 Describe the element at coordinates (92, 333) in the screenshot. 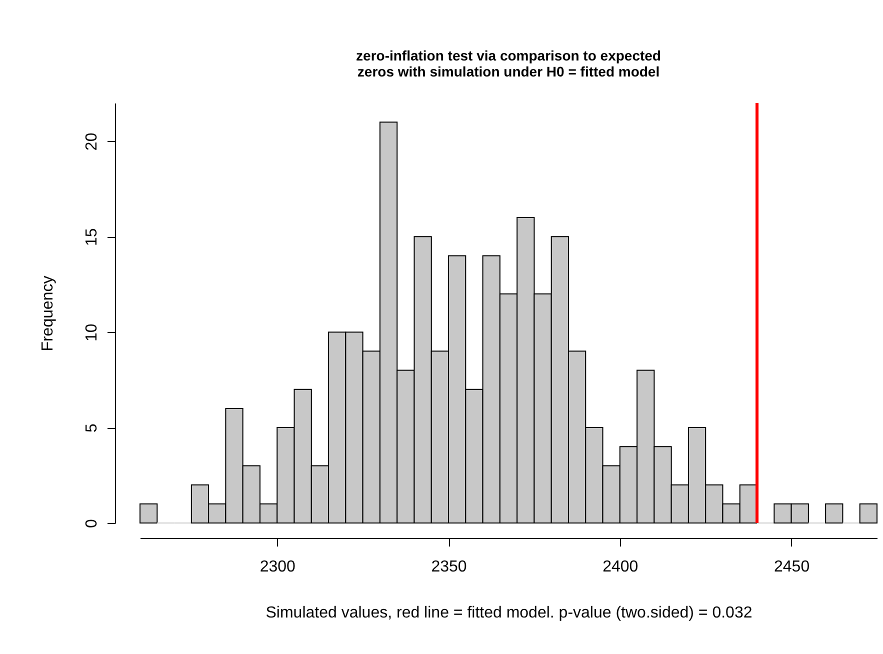

I see `y-tick-label: 10` at that location.